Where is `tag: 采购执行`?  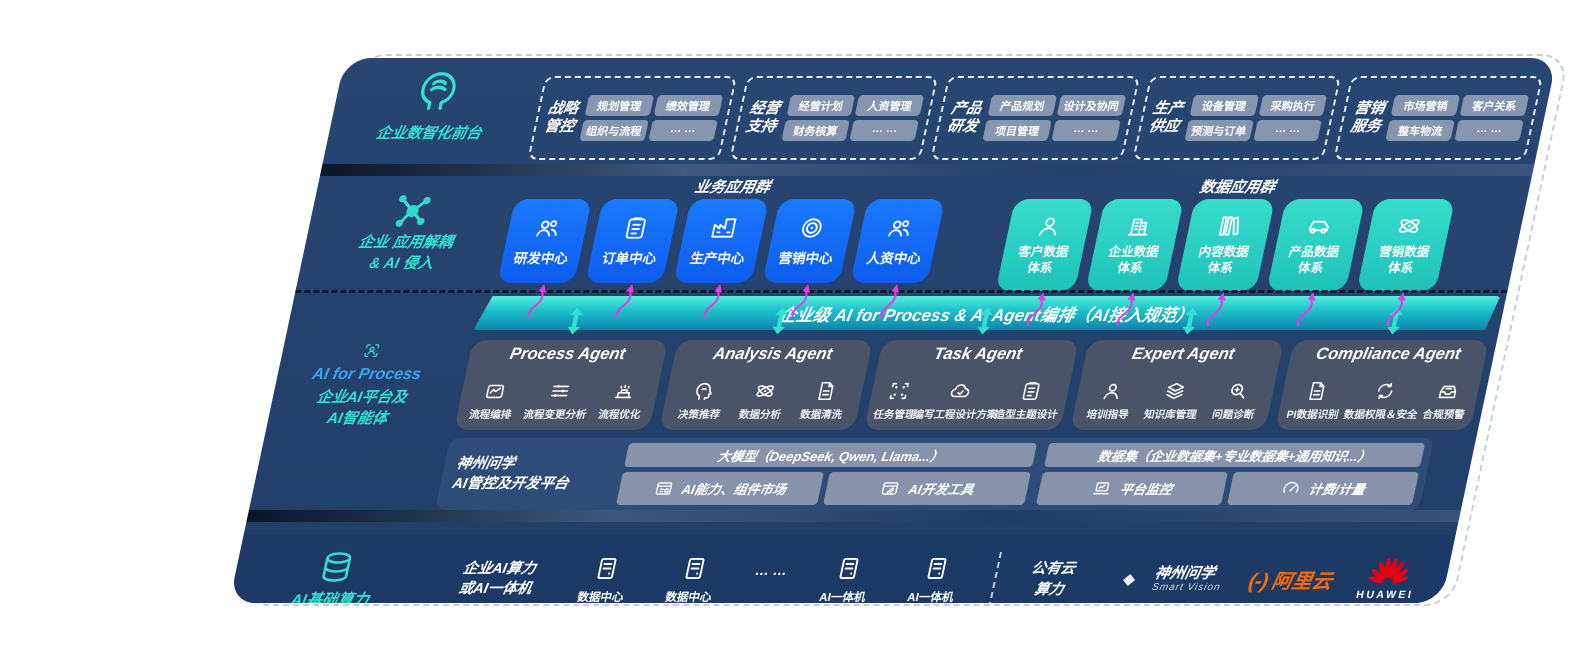 tag: 采购执行 is located at coordinates (1293, 105).